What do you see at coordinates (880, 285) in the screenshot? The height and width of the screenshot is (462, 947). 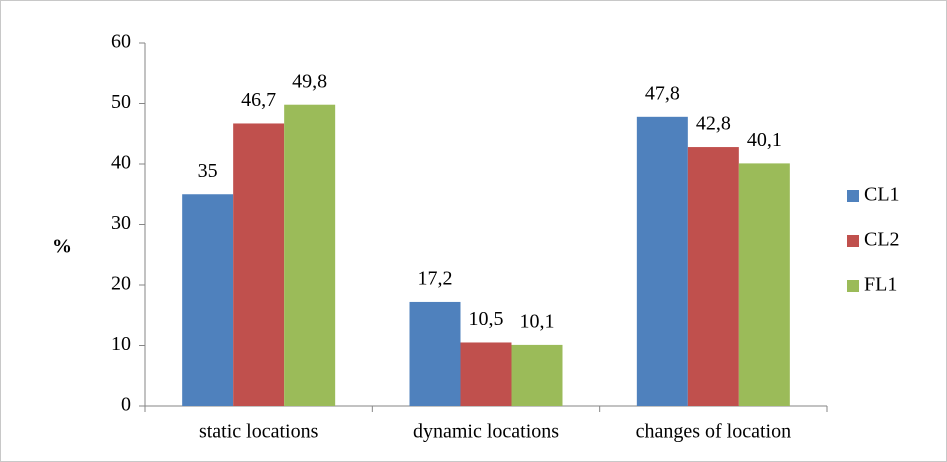 I see `legend-label: FL1` at bounding box center [880, 285].